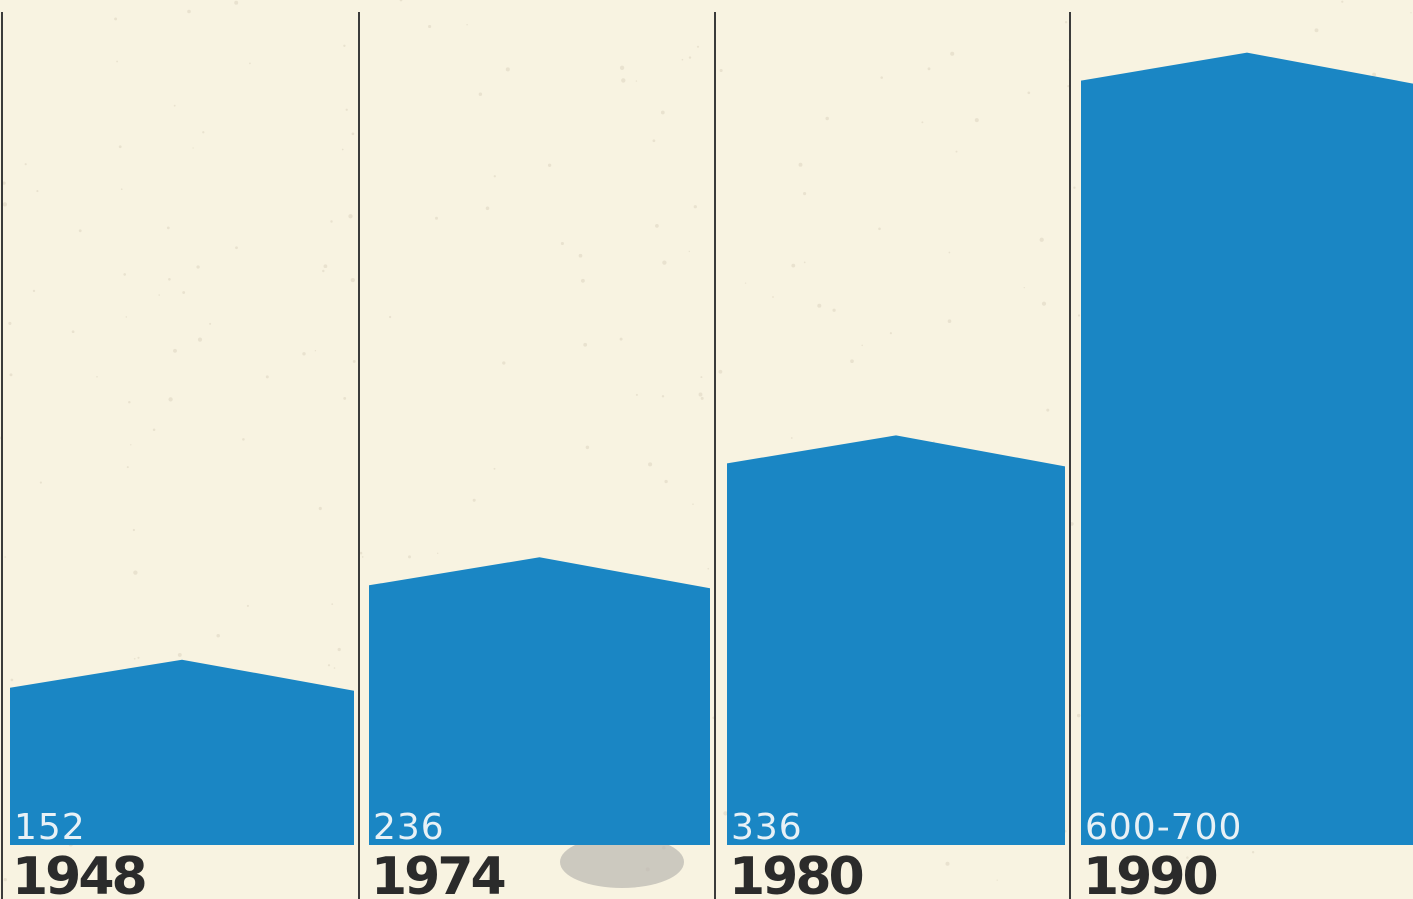 The image size is (1413, 899). What do you see at coordinates (409, 827) in the screenshot?
I see `value-label-1974: 236` at bounding box center [409, 827].